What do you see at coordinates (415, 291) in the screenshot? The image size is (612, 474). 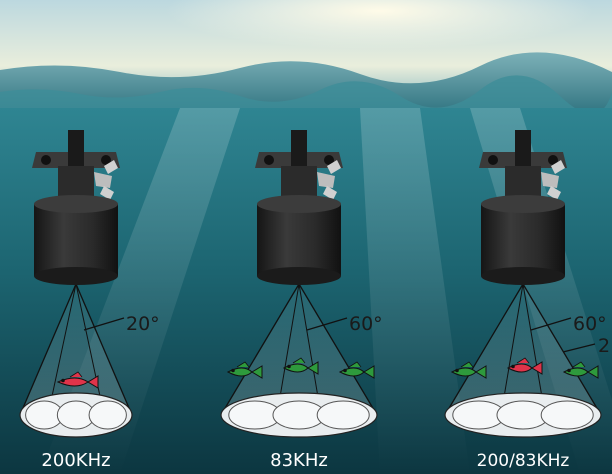 I see `light-ray` at bounding box center [415, 291].